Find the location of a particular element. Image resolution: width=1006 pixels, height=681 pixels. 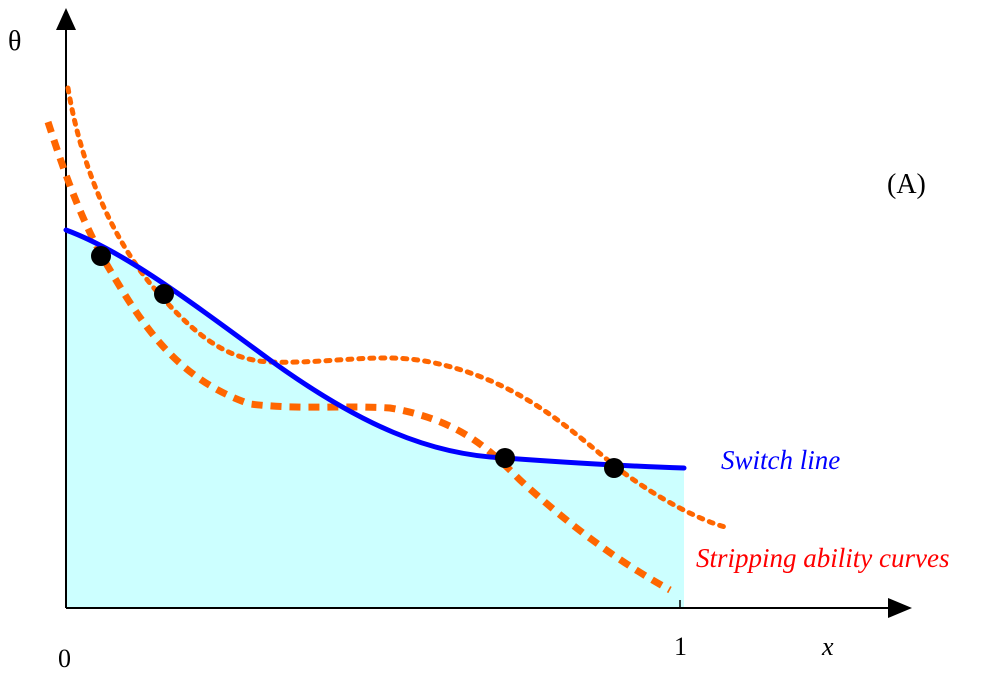

y-axis-arrowhead is located at coordinates (66, 19).